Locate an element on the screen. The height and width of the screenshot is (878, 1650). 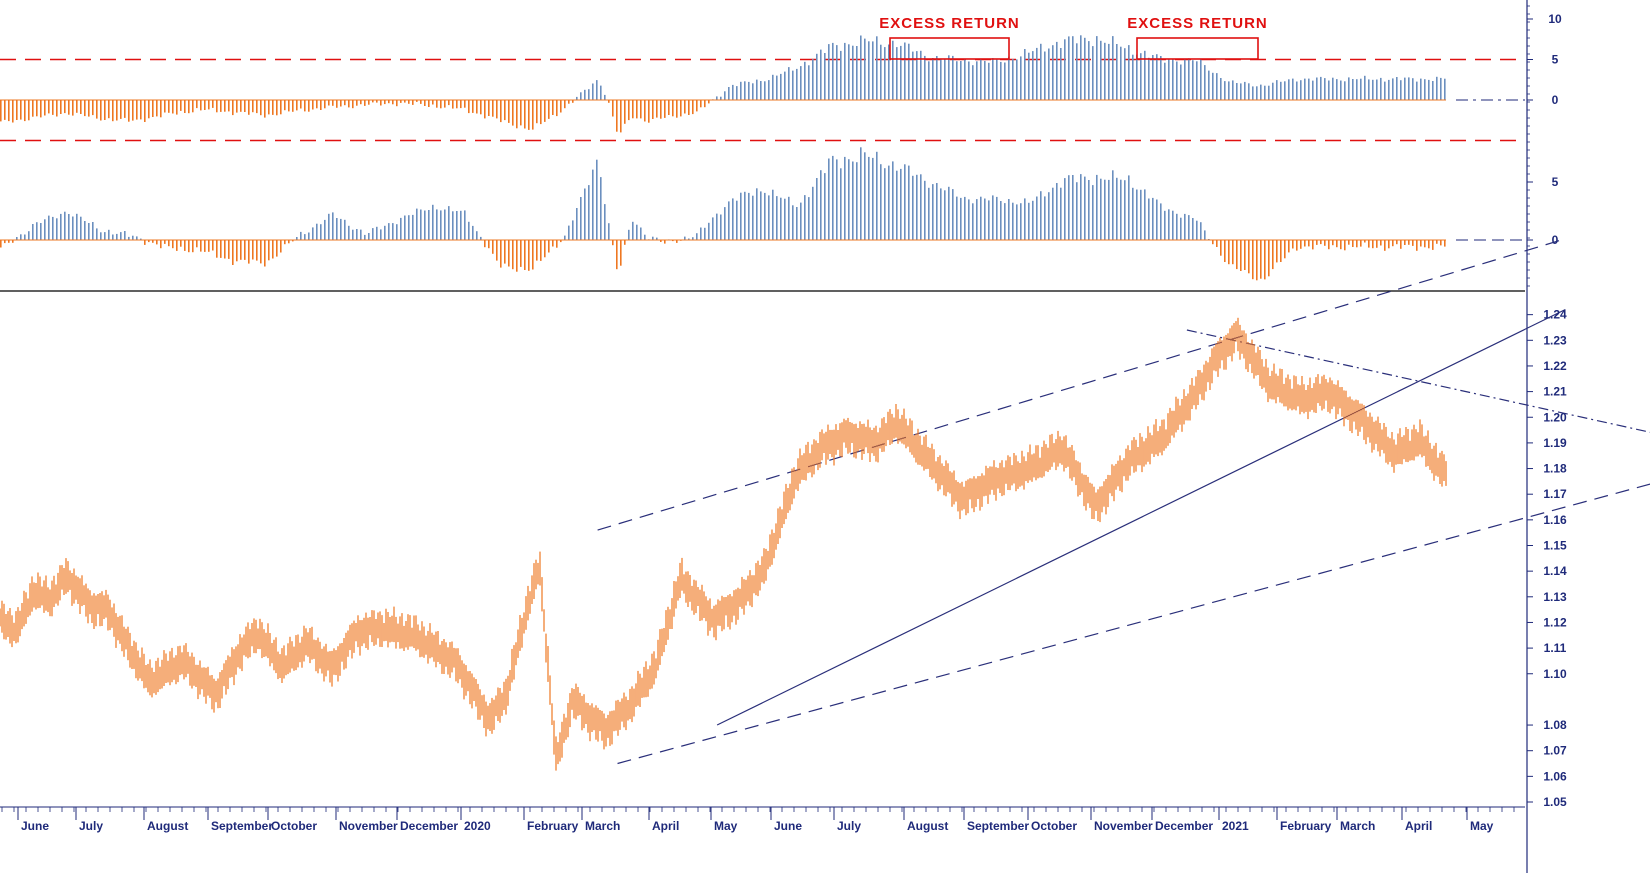
x-tick-label: September is located at coordinates (242, 826).